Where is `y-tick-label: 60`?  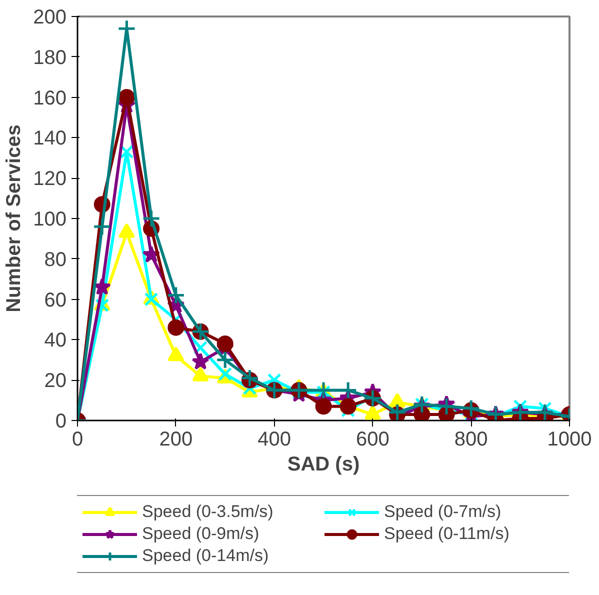
y-tick-label: 60 is located at coordinates (55, 300).